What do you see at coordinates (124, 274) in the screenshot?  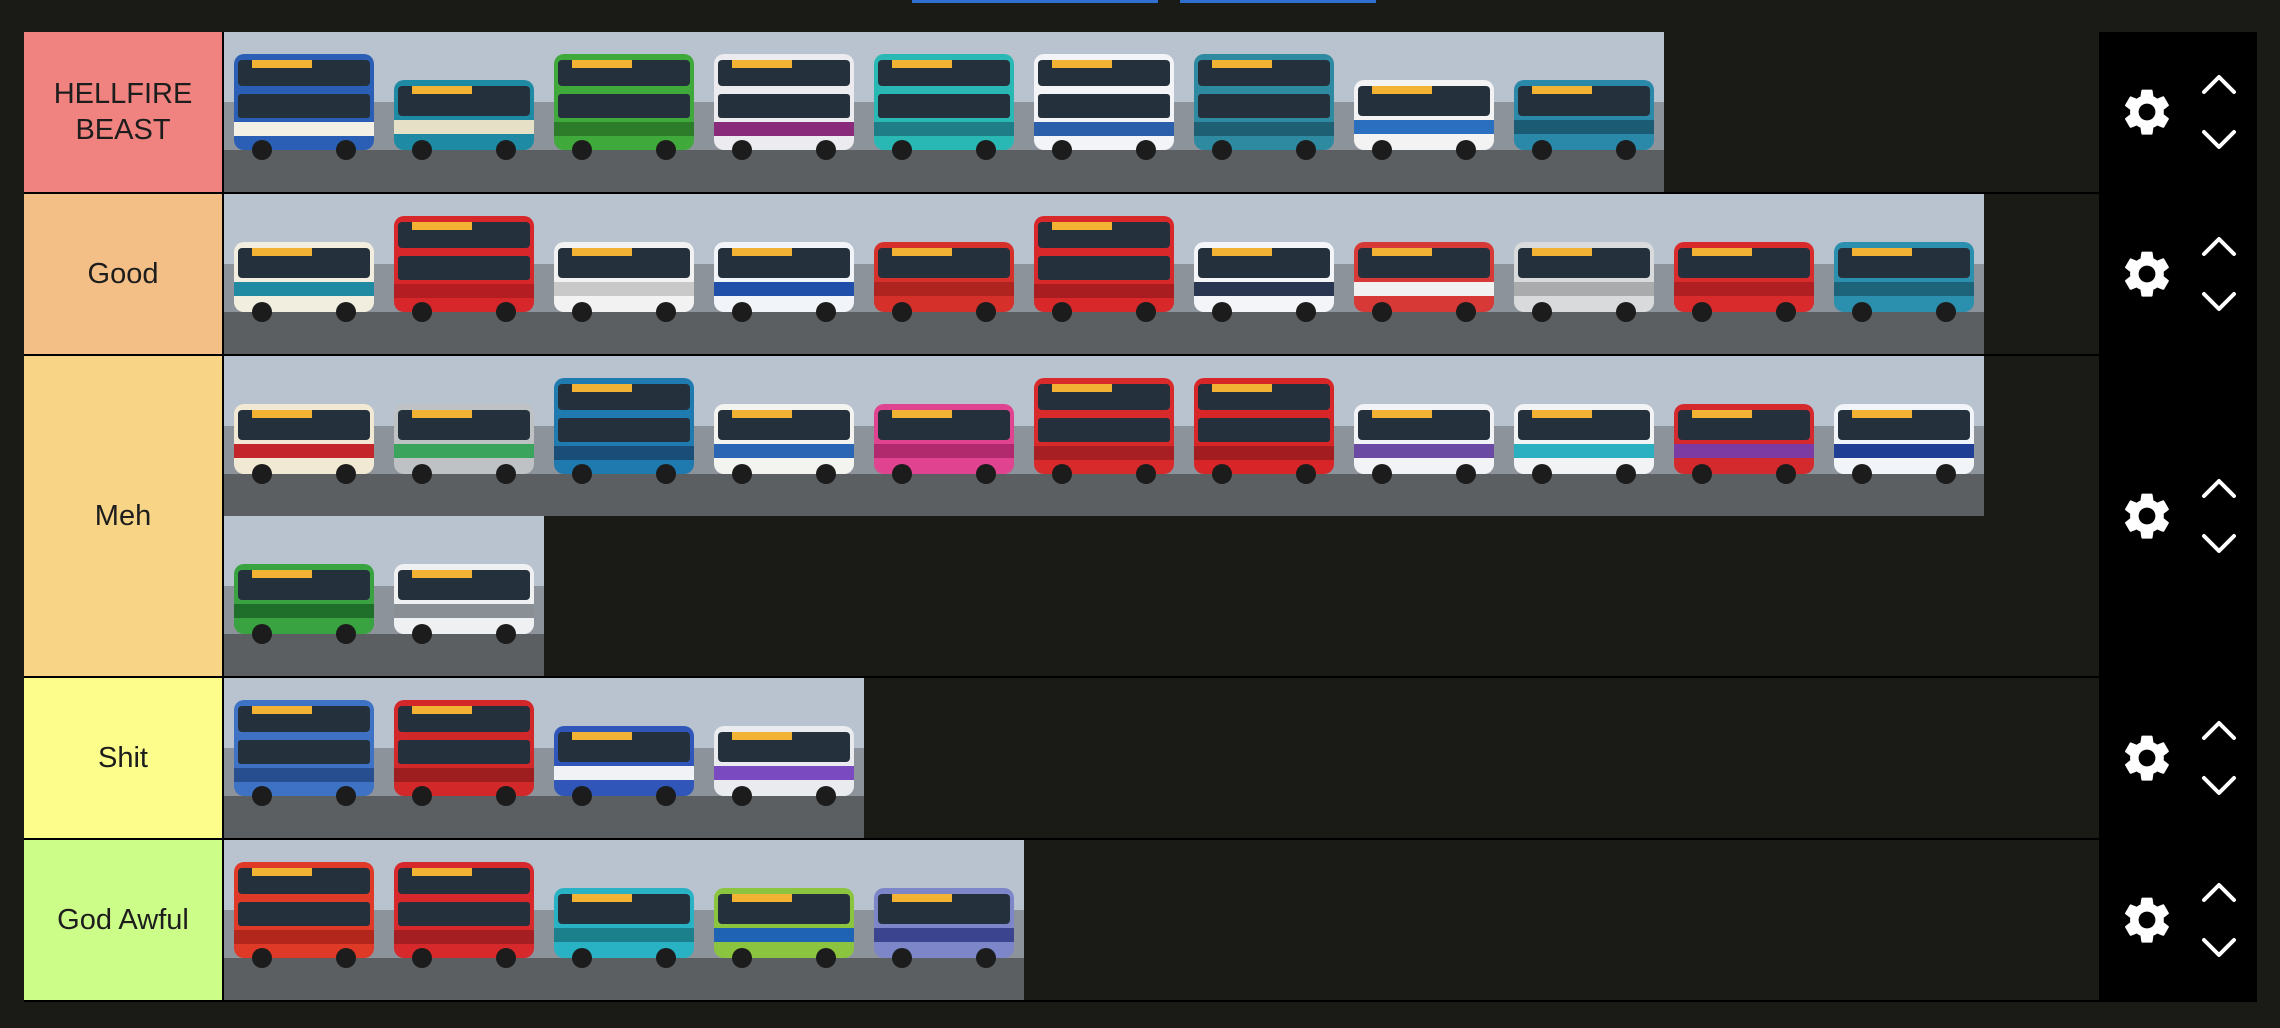 I see `tier-label: Good` at bounding box center [124, 274].